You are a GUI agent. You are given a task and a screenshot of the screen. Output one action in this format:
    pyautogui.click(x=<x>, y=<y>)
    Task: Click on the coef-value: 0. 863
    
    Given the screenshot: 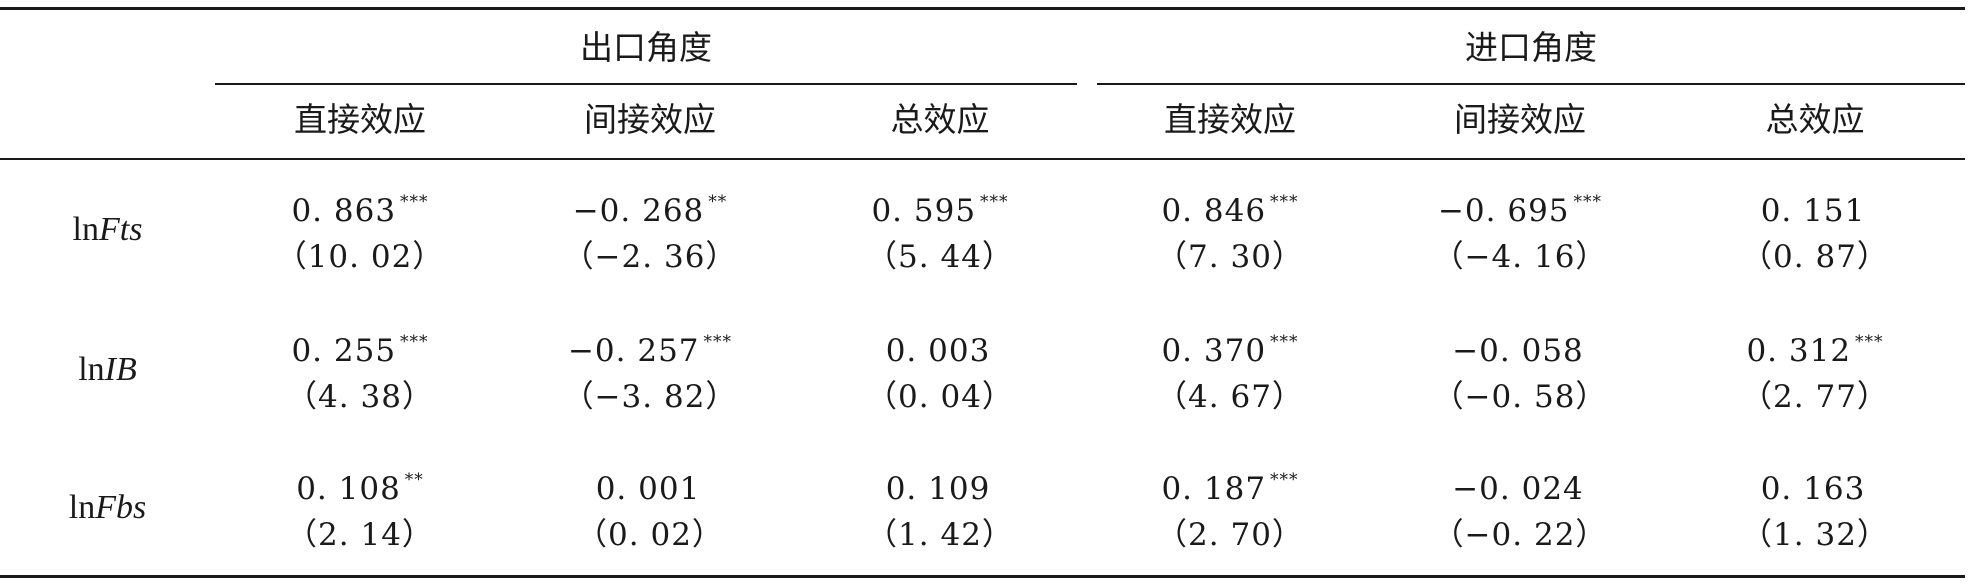 What is the action you would take?
    pyautogui.click(x=344, y=211)
    